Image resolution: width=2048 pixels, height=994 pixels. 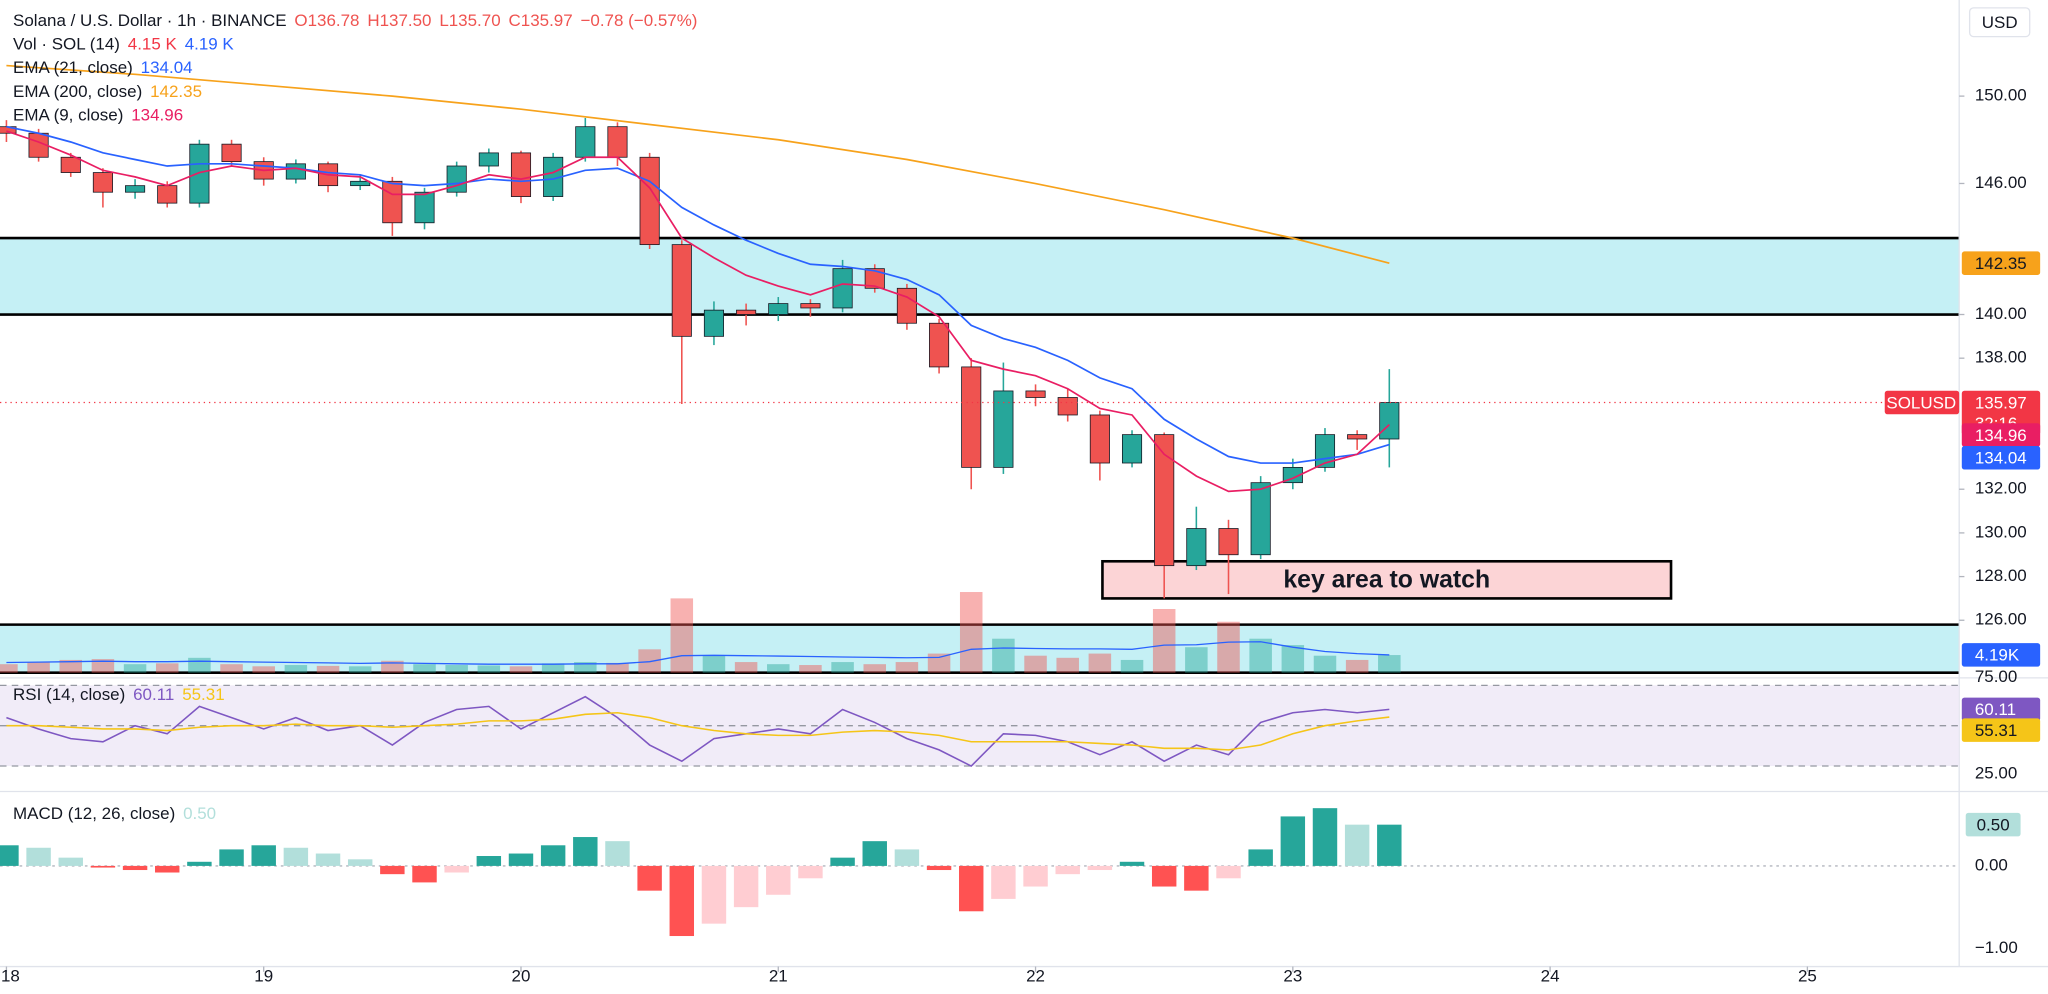 What do you see at coordinates (68, 115) in the screenshot?
I see `legend-text: EMA (9, close)` at bounding box center [68, 115].